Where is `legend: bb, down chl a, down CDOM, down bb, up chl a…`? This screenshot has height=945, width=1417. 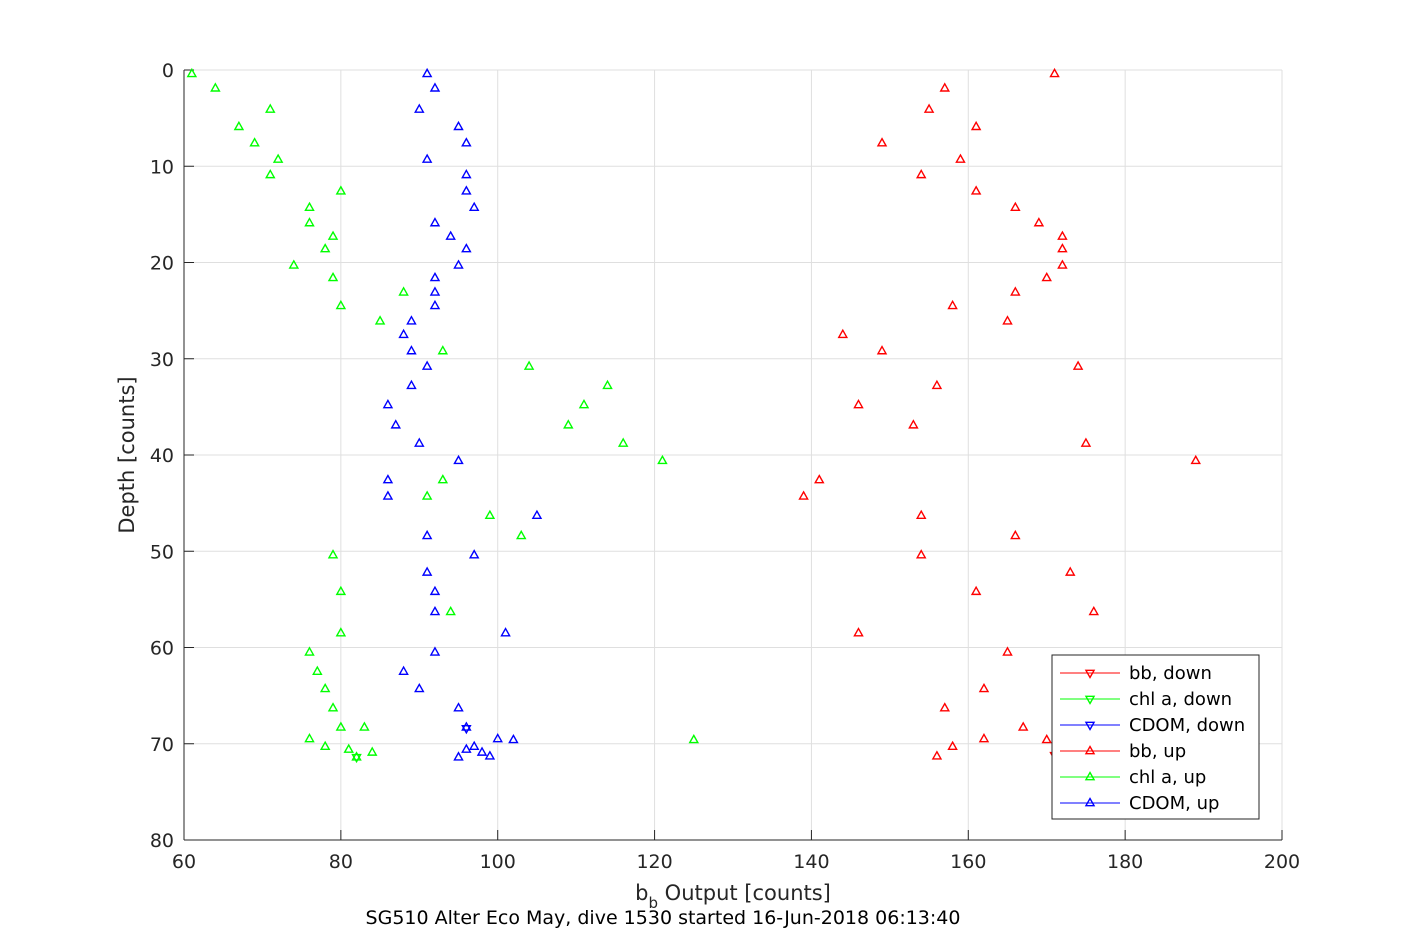 legend: bb, down chl a, down CDOM, down bb, up chl a… is located at coordinates (1155, 737).